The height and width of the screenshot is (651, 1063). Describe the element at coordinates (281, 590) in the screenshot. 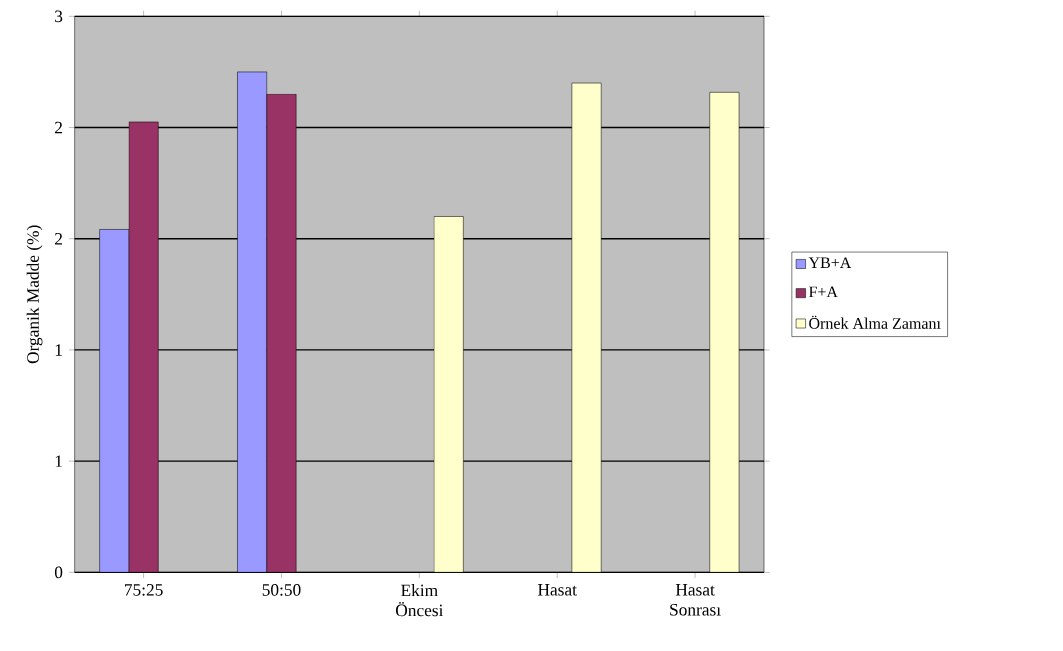

I see `x-tick-label: 50:50` at that location.